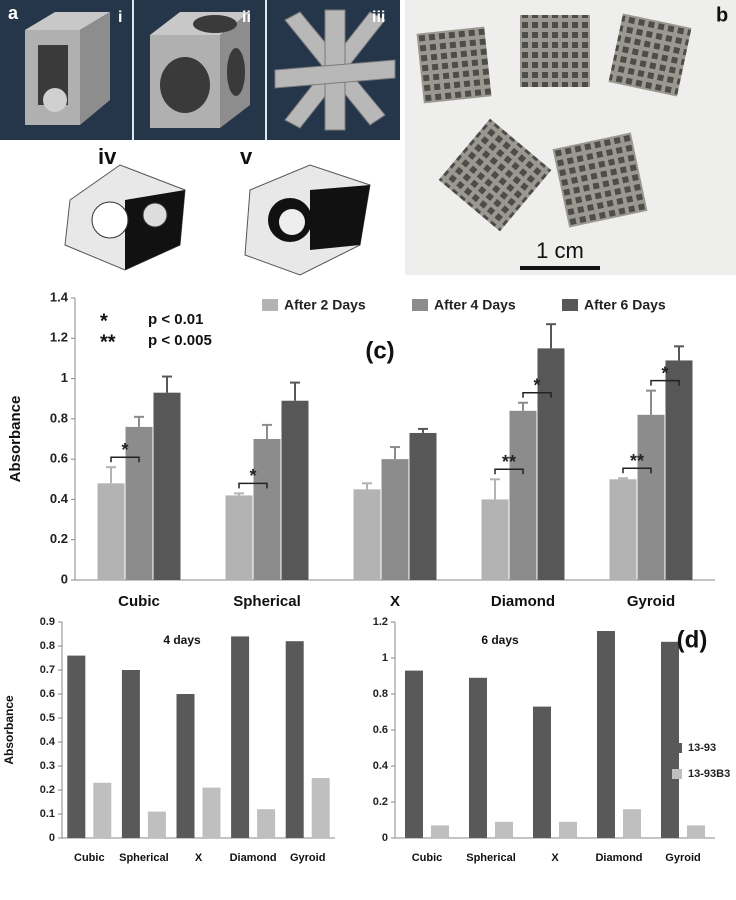  I want to click on diamond-unit-cell, so click(125, 217).